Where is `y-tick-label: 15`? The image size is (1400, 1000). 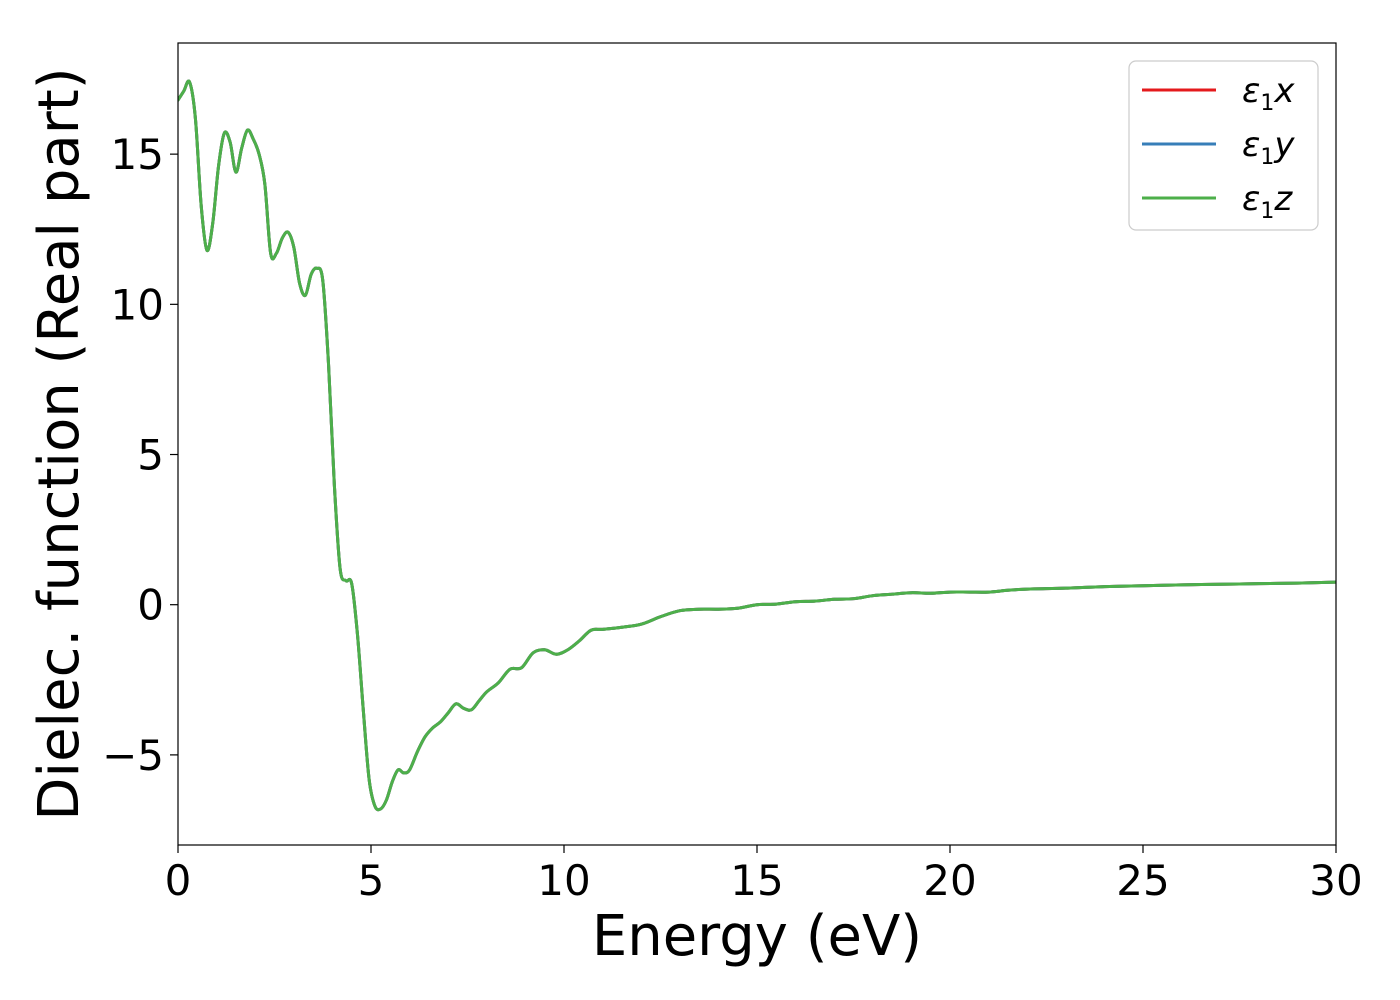
y-tick-label: 15 is located at coordinates (137, 154).